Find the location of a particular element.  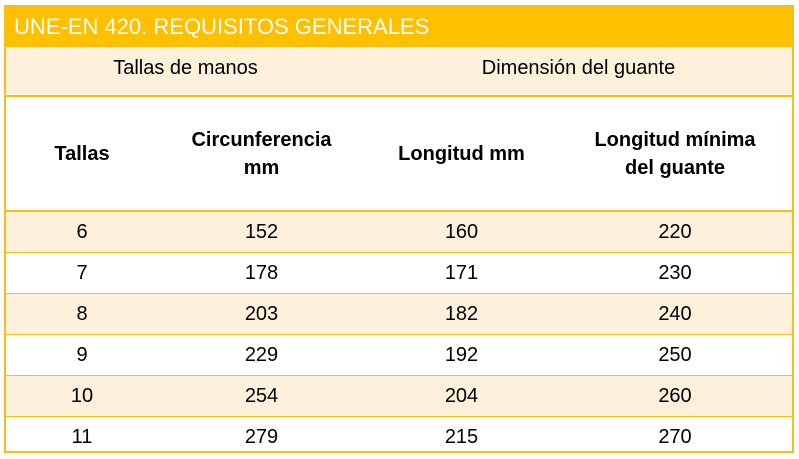

table-row: 10 254 204 260 is located at coordinates (399, 396).